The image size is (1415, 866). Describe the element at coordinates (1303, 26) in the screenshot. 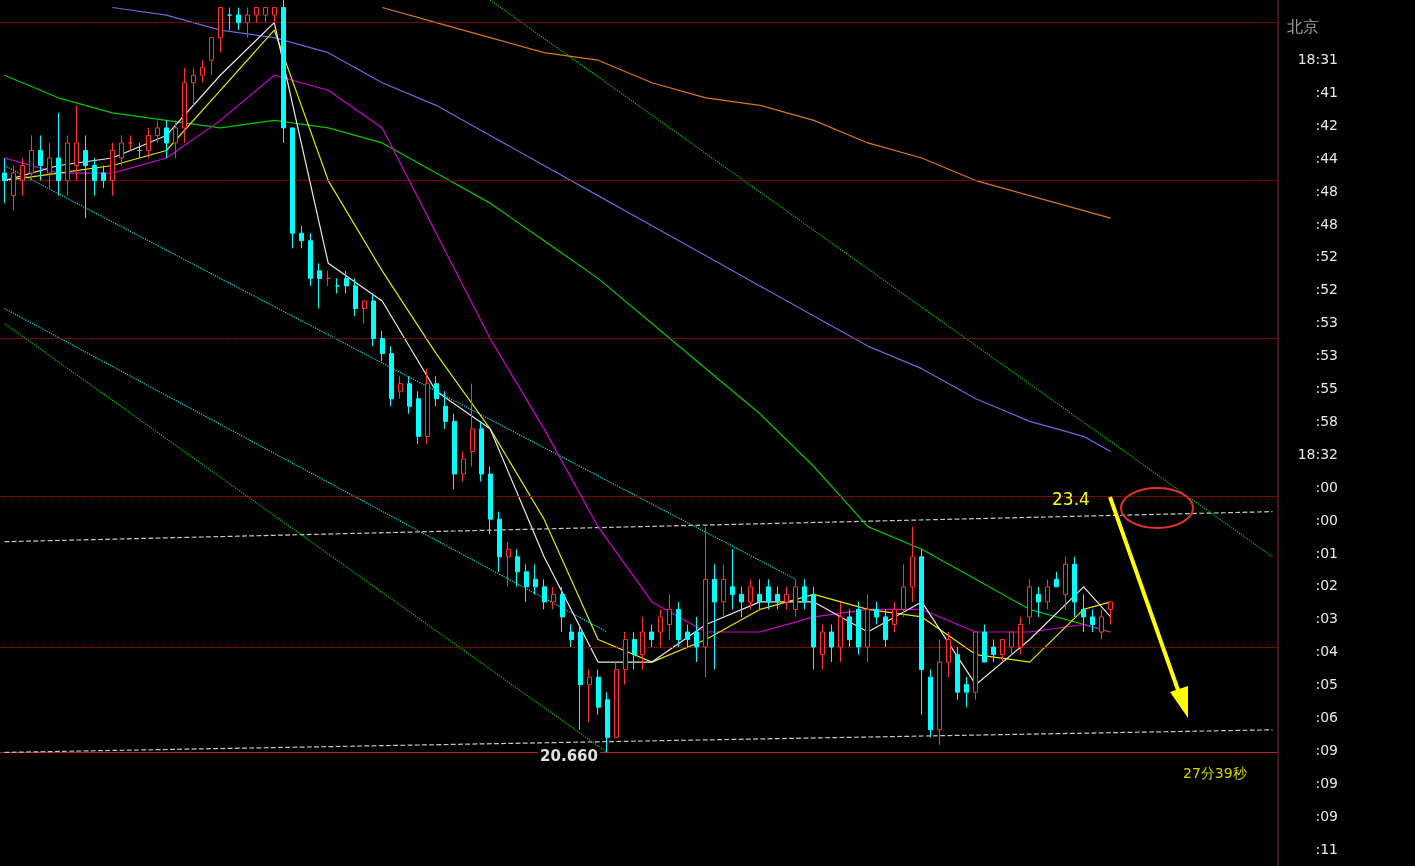

I see `text: 北京` at that location.